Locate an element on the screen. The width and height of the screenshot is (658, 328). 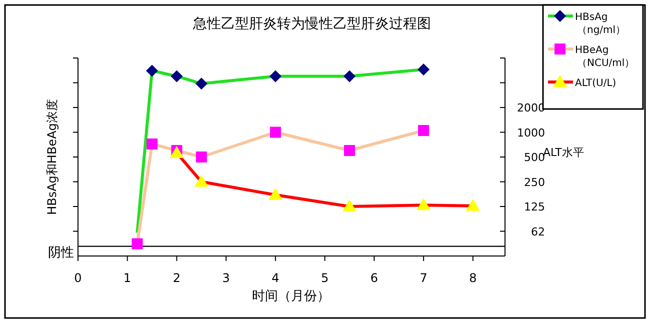
ref-line-label: 阴性 is located at coordinates (61, 252).